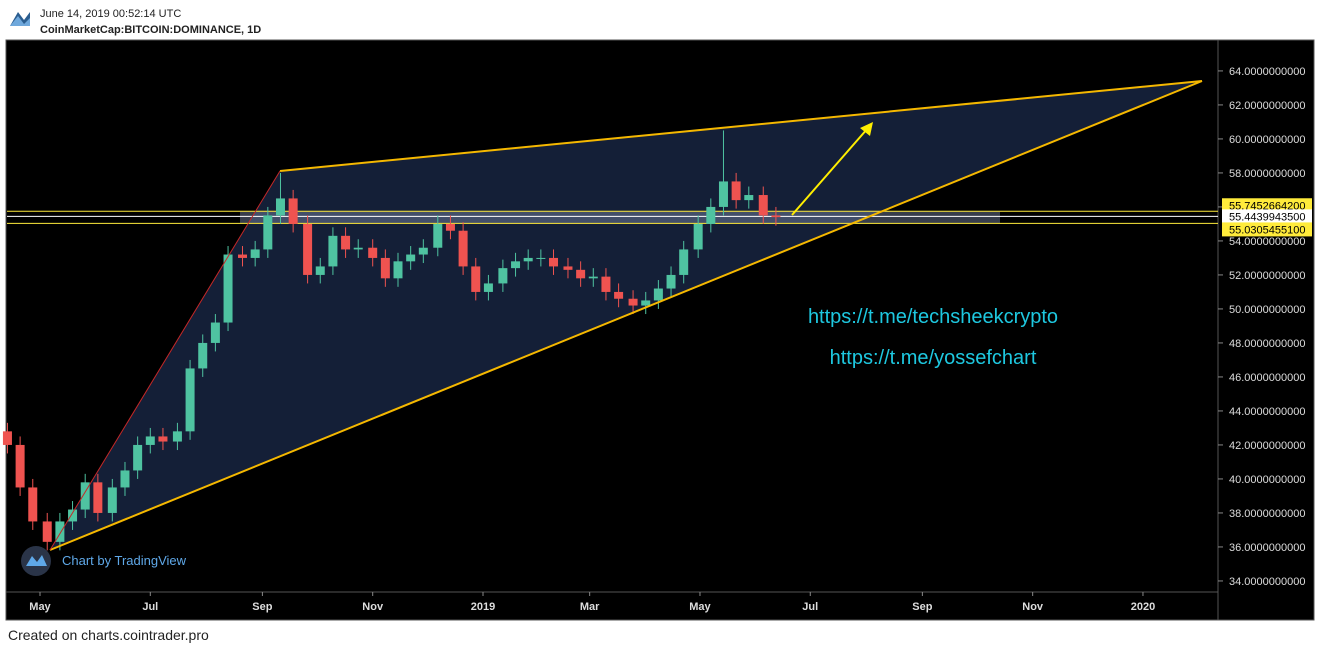  I want to click on y-tick-label: 44.0000000000, so click(1267, 412).